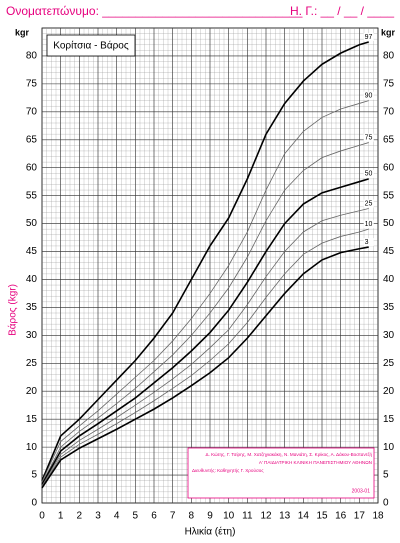  Describe the element at coordinates (361, 491) in the screenshot. I see `credit-date: 2003-01` at that location.